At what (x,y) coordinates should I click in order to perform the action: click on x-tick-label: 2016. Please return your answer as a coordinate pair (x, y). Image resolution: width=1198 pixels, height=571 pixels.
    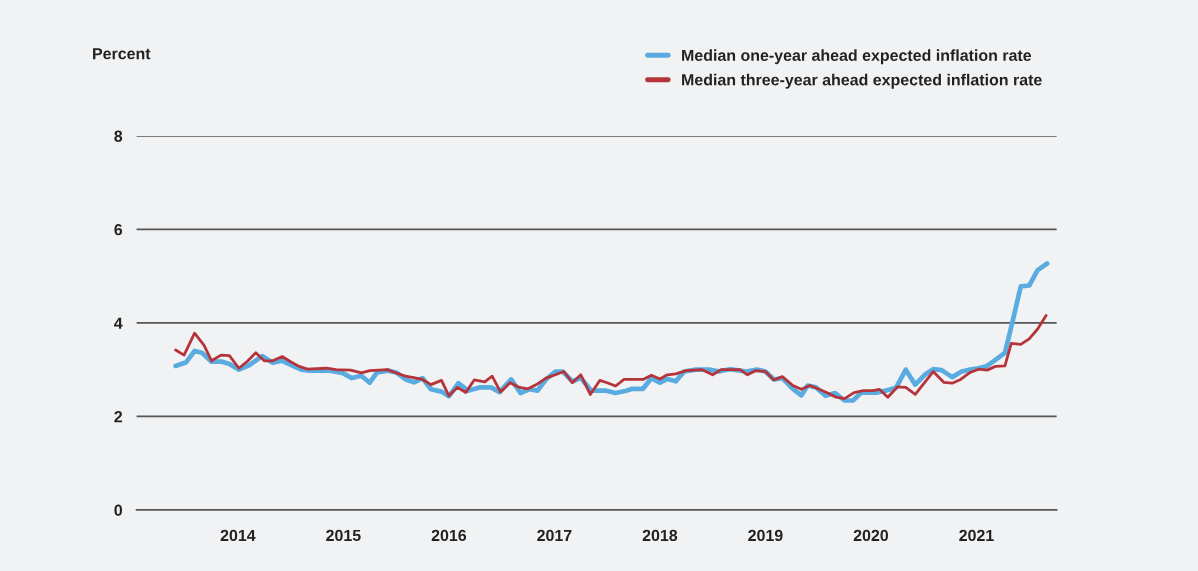
    Looking at the image, I should click on (449, 535).